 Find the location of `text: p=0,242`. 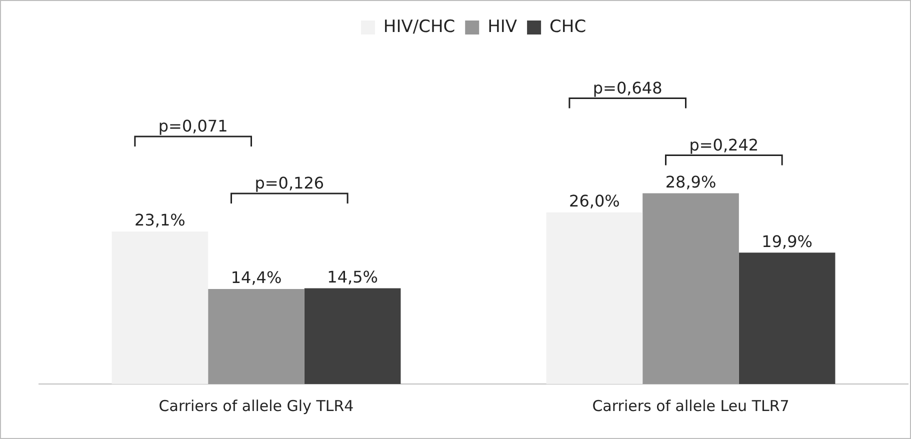

text: p=0,242 is located at coordinates (724, 144).